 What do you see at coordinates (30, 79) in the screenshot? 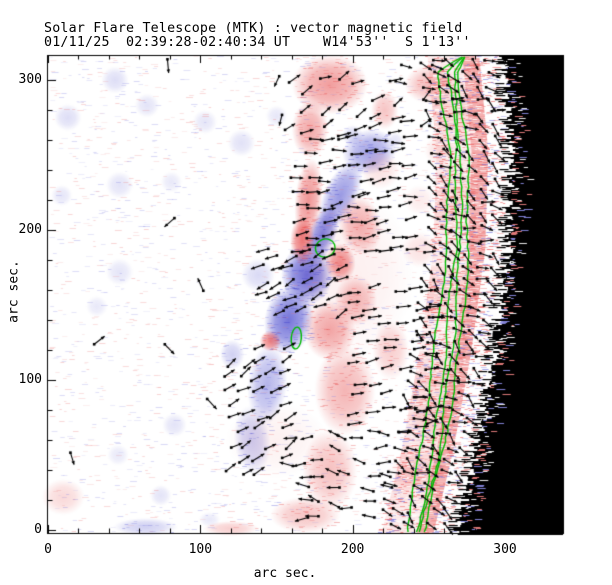
I see `y-tick-label: 300` at bounding box center [30, 79].